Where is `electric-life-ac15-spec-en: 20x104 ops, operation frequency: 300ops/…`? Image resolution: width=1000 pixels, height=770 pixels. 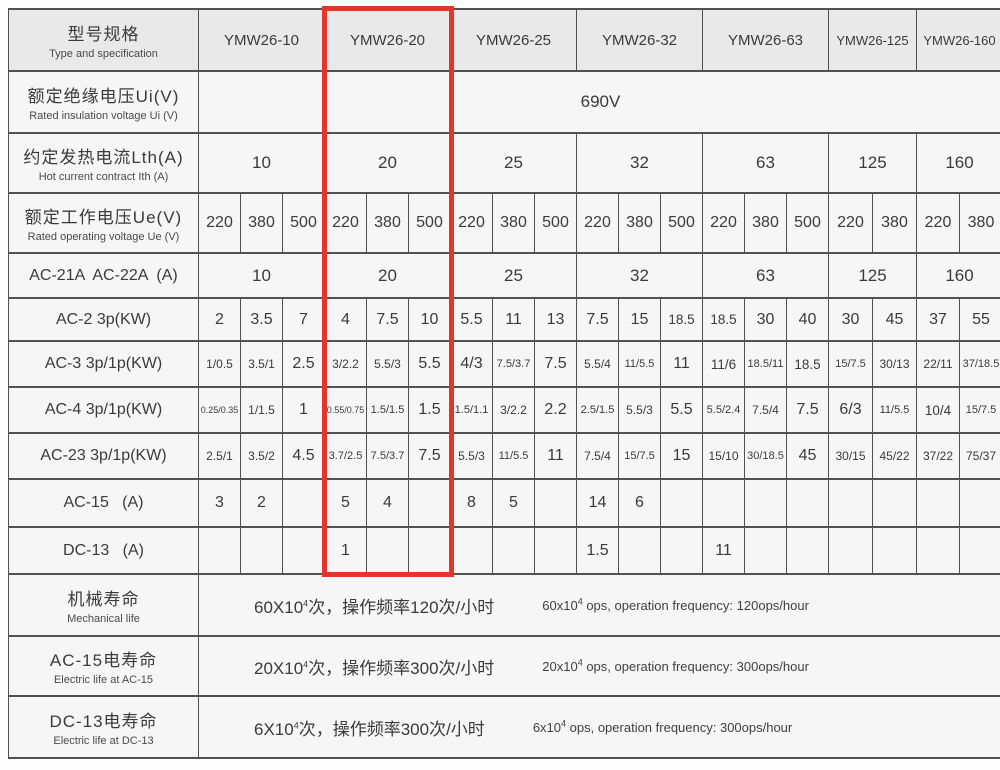
electric-life-ac15-spec-en: 20x104 ops, operation frequency: 300ops/… is located at coordinates (675, 665).